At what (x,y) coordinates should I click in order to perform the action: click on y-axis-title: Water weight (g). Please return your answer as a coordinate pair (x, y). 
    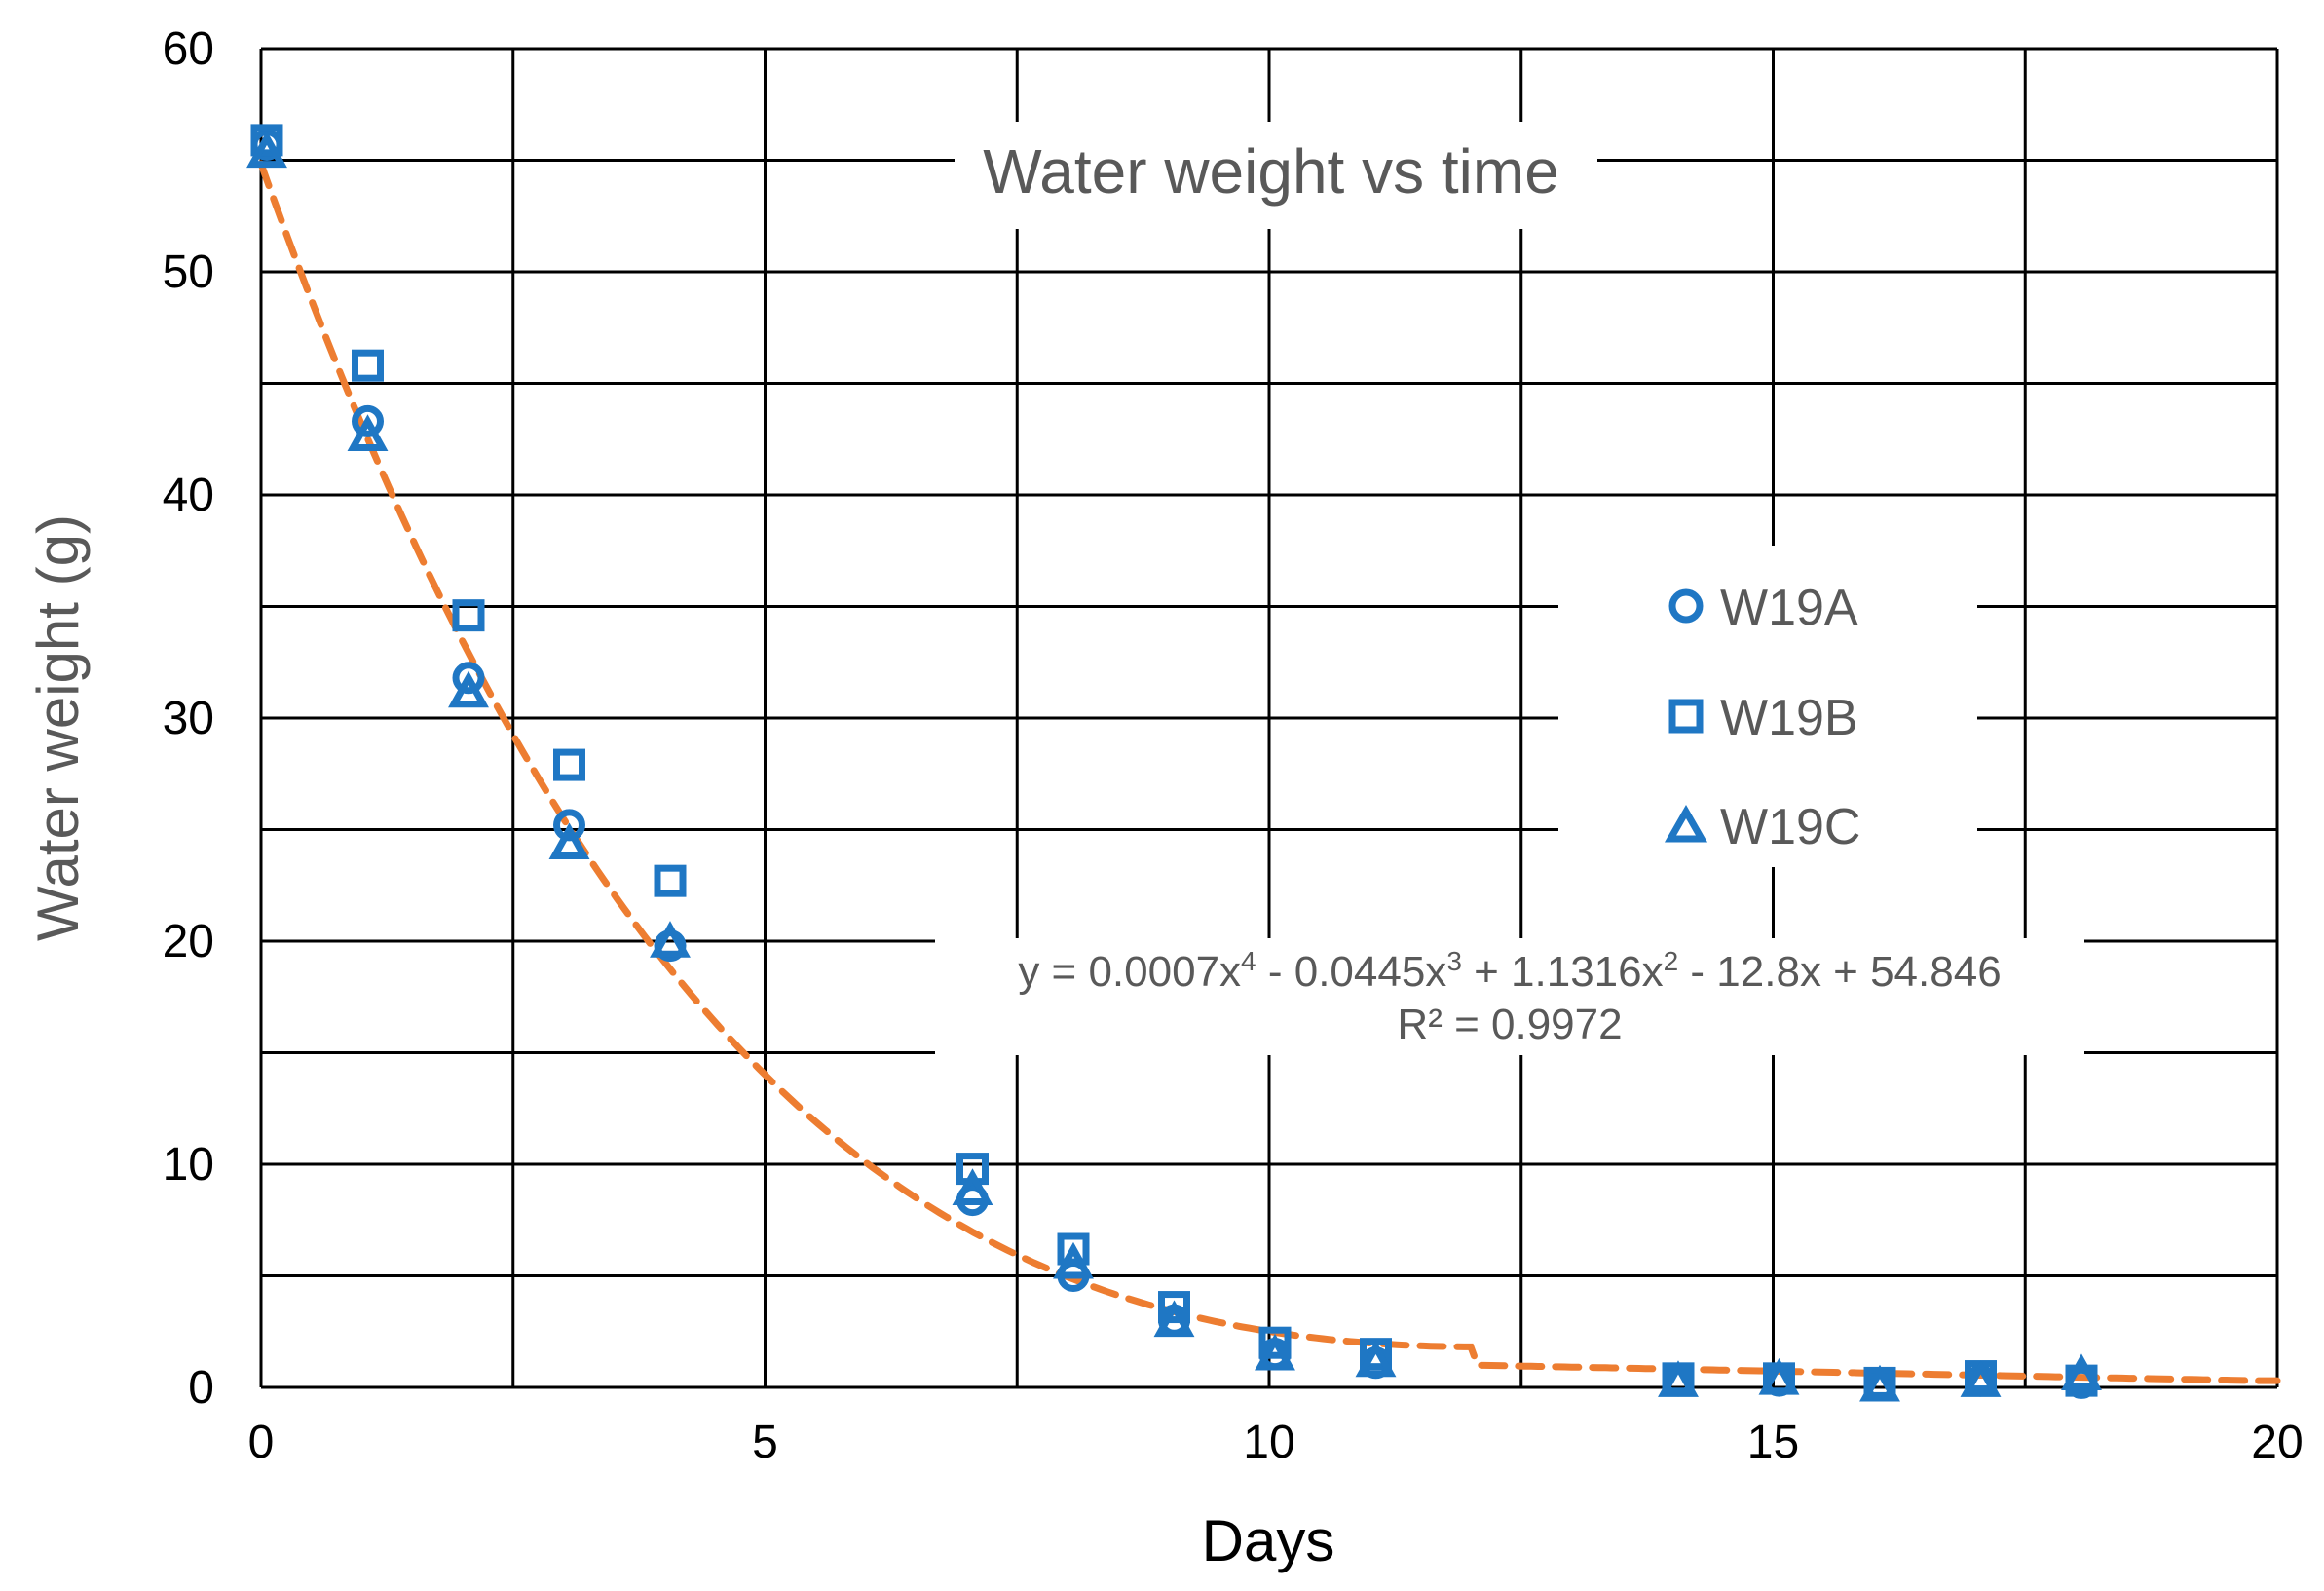
    Looking at the image, I should click on (58, 727).